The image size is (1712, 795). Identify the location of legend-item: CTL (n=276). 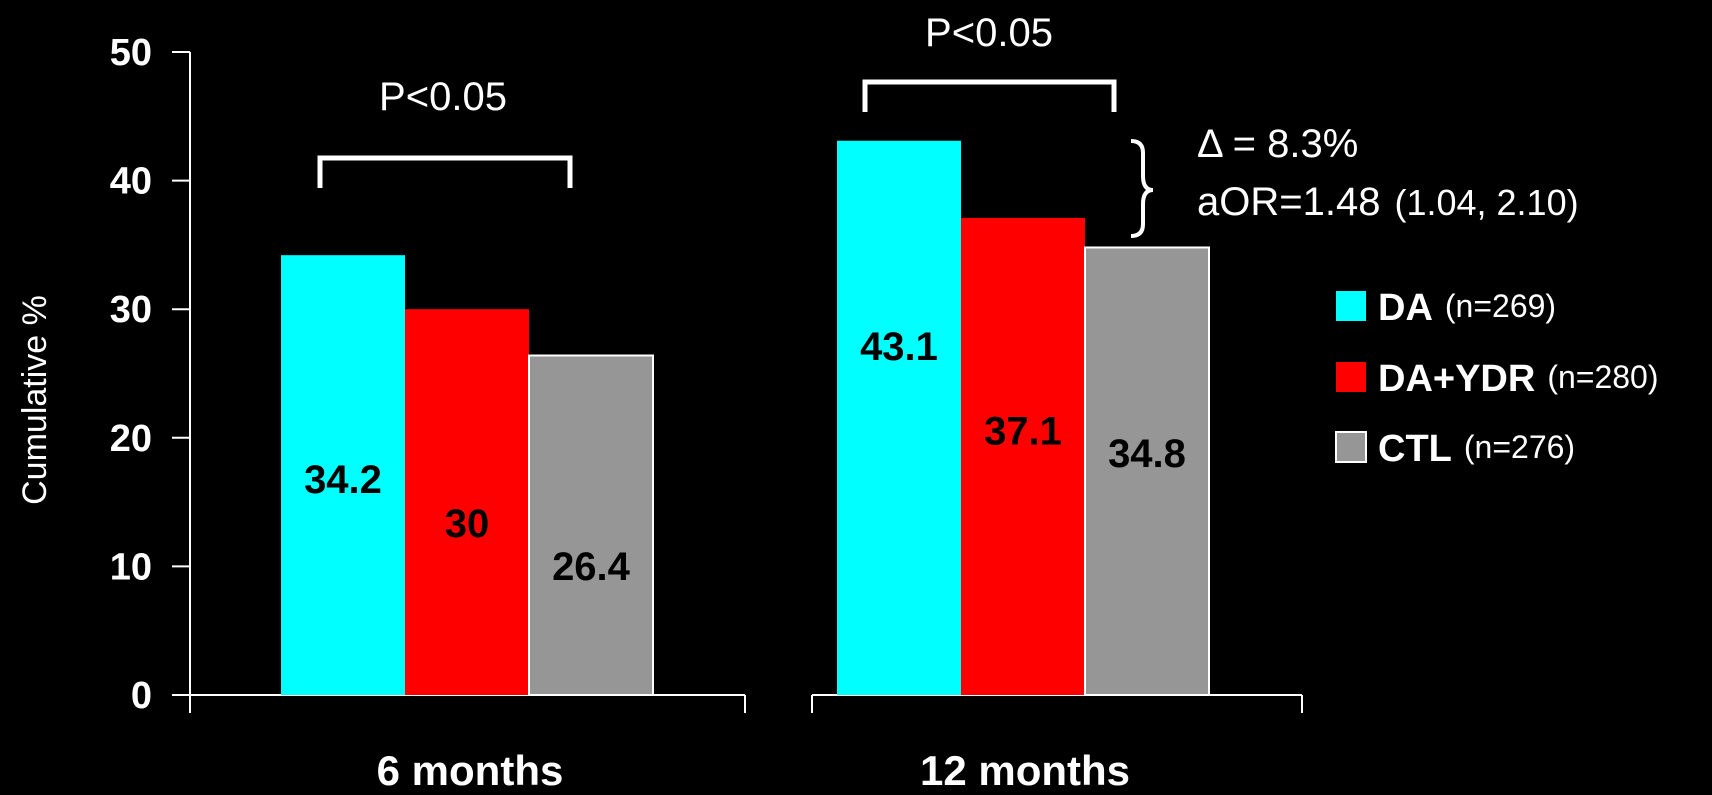
(1455, 449).